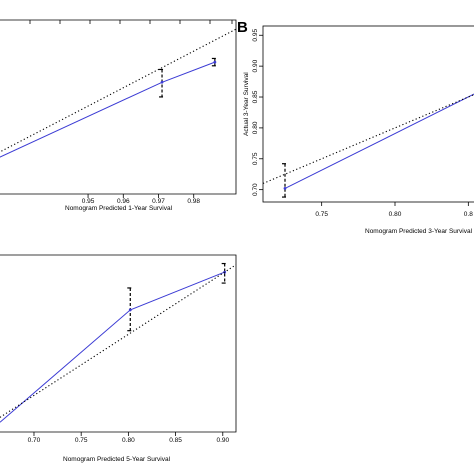 The width and height of the screenshot is (474, 474). Describe the element at coordinates (193, 201) in the screenshot. I see `panel-a-x-tick-label: 0.98` at that location.